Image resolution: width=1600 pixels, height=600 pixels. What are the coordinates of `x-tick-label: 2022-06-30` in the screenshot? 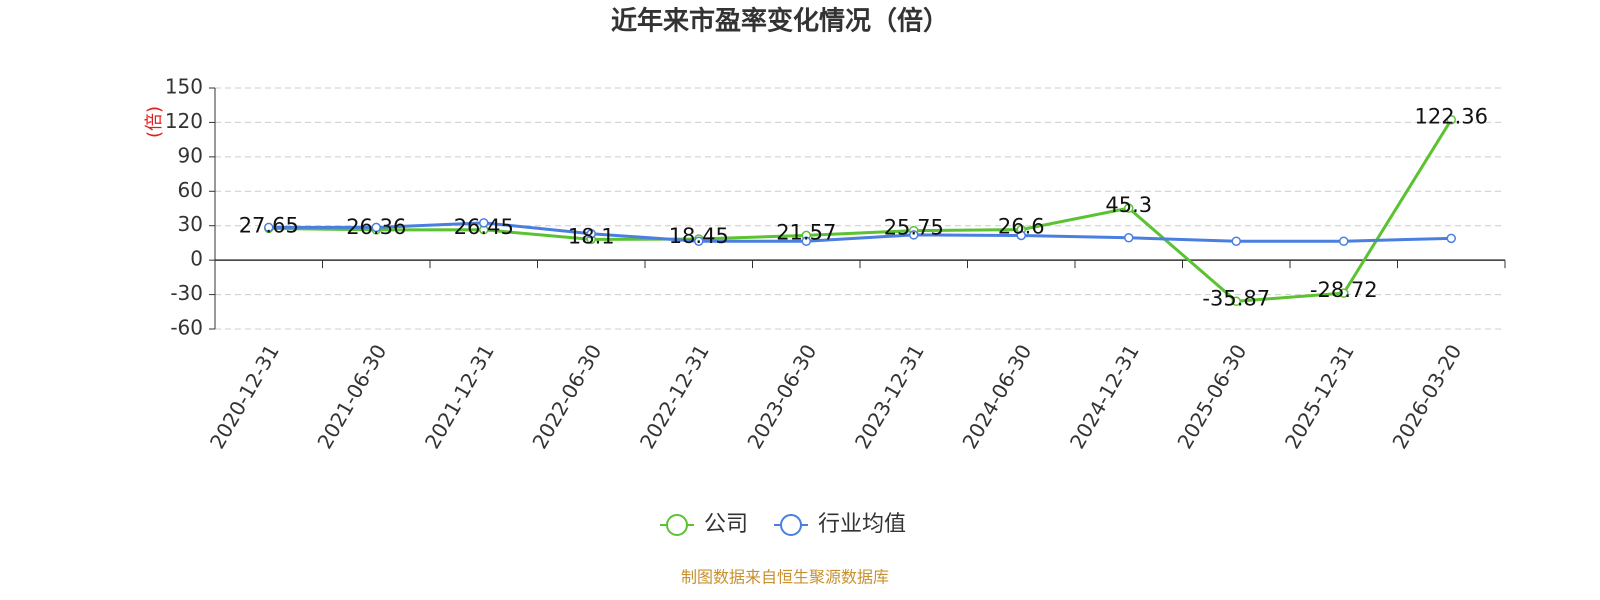 It's located at (566, 396).